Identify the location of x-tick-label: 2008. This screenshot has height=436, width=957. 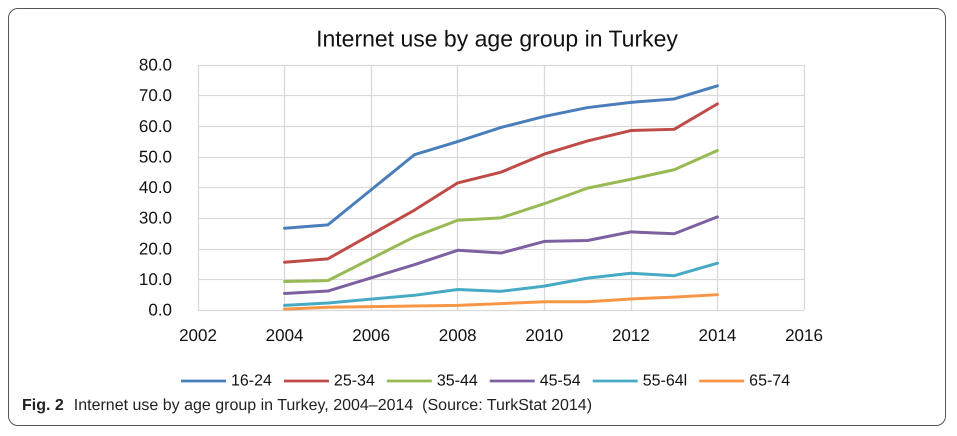
(457, 335).